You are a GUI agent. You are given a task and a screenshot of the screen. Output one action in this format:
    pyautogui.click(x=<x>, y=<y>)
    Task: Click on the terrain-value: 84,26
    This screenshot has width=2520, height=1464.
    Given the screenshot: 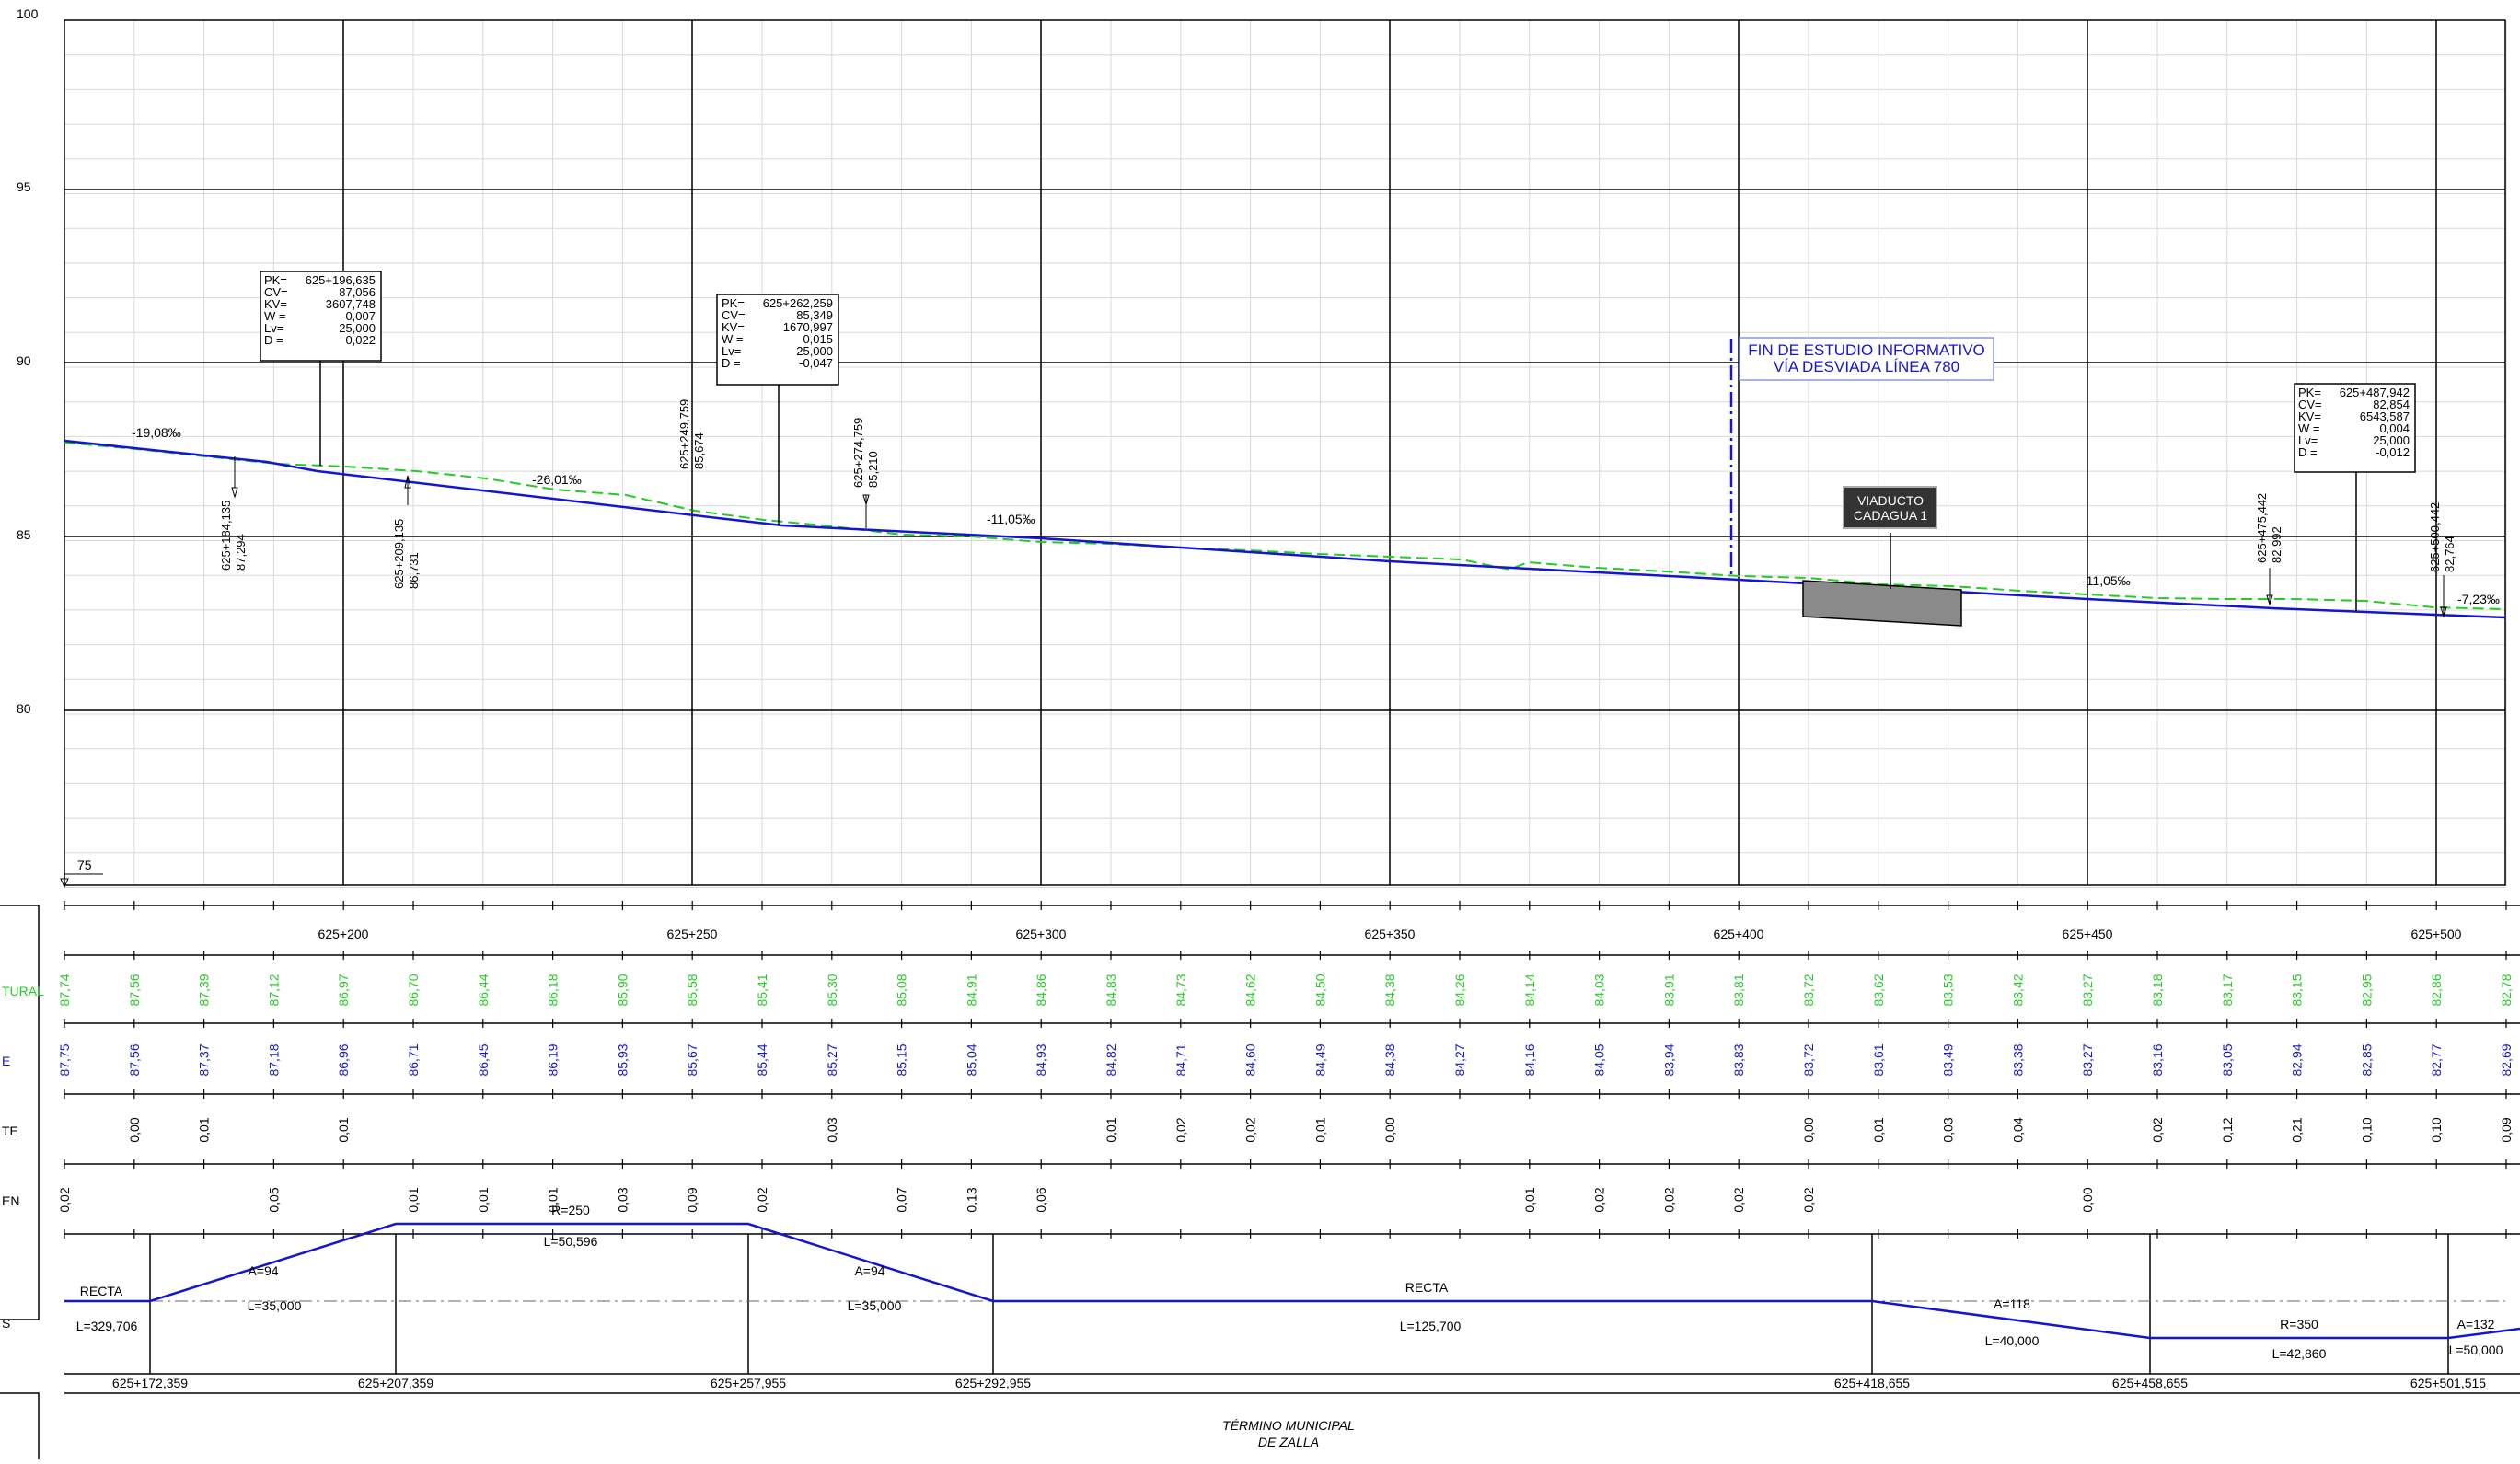 What is the action you would take?
    pyautogui.click(x=1459, y=990)
    